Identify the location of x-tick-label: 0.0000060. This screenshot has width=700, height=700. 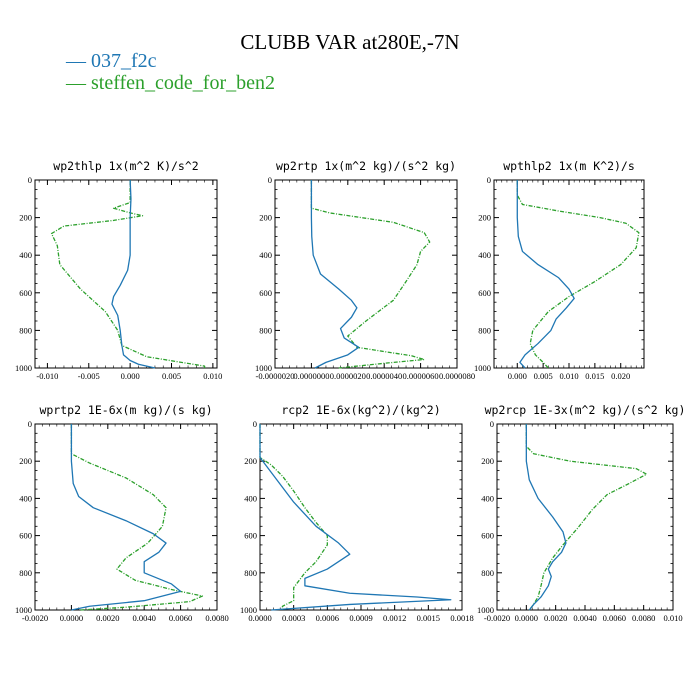
(421, 376).